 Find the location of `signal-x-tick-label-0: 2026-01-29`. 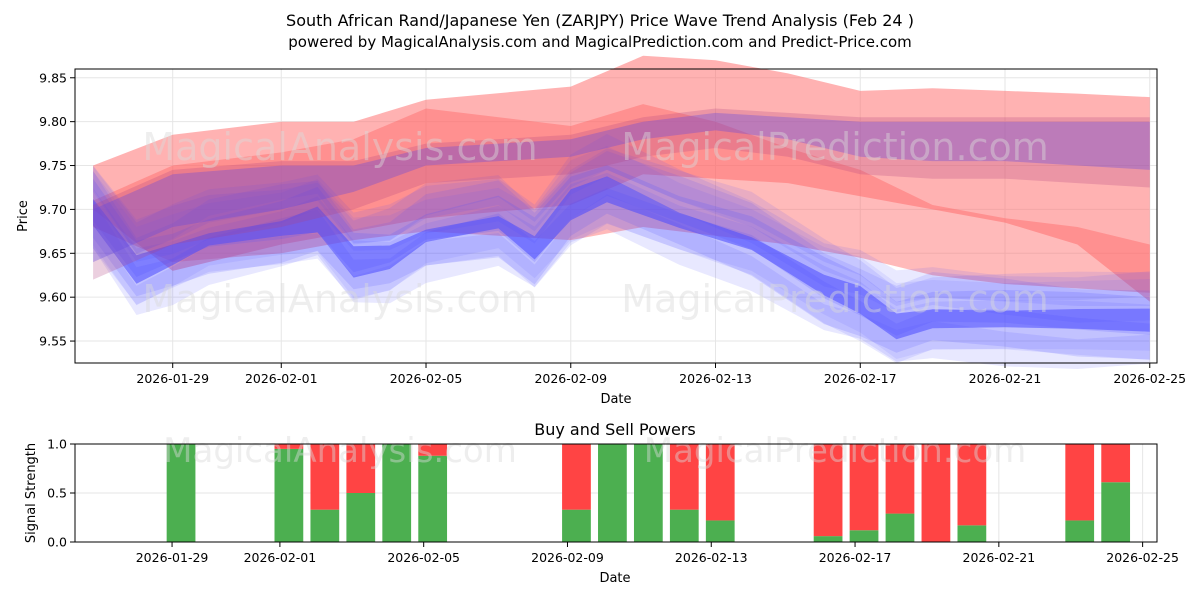

signal-x-tick-label-0: 2026-01-29 is located at coordinates (172, 557).